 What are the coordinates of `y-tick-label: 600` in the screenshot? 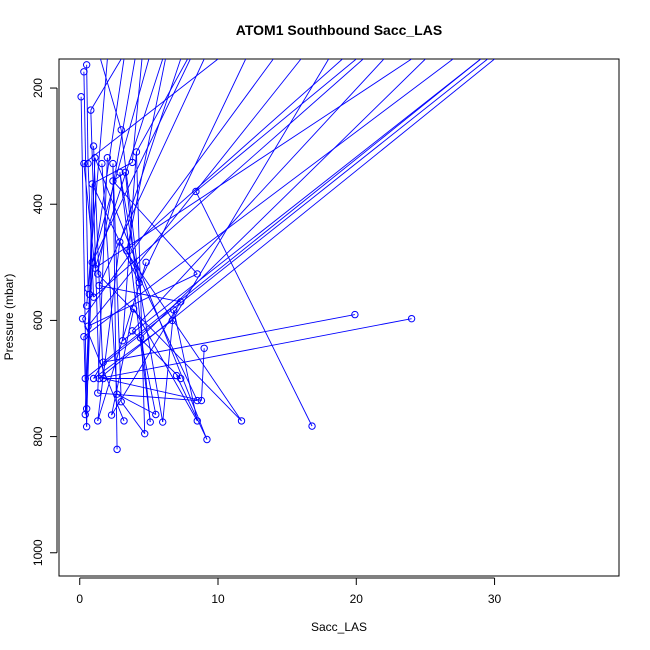 It's located at (38, 320).